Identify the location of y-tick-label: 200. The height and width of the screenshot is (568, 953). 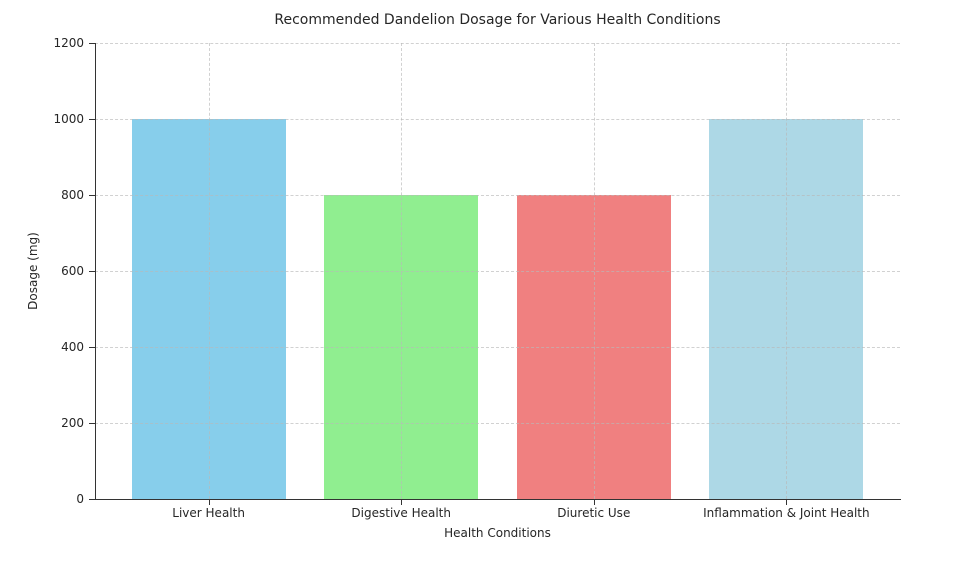
(72, 423).